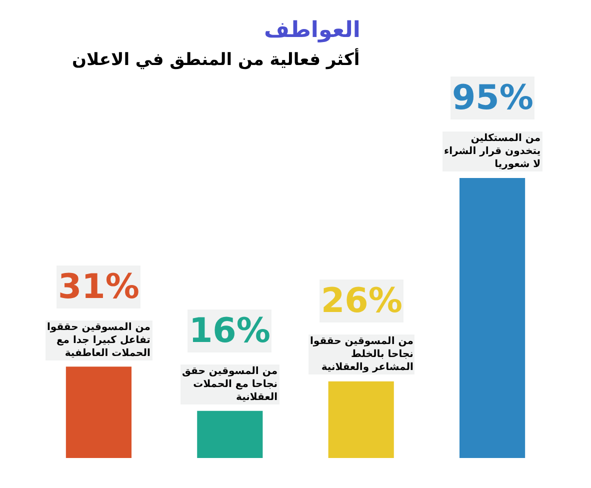  I want to click on data-label: 26%, so click(361, 301).